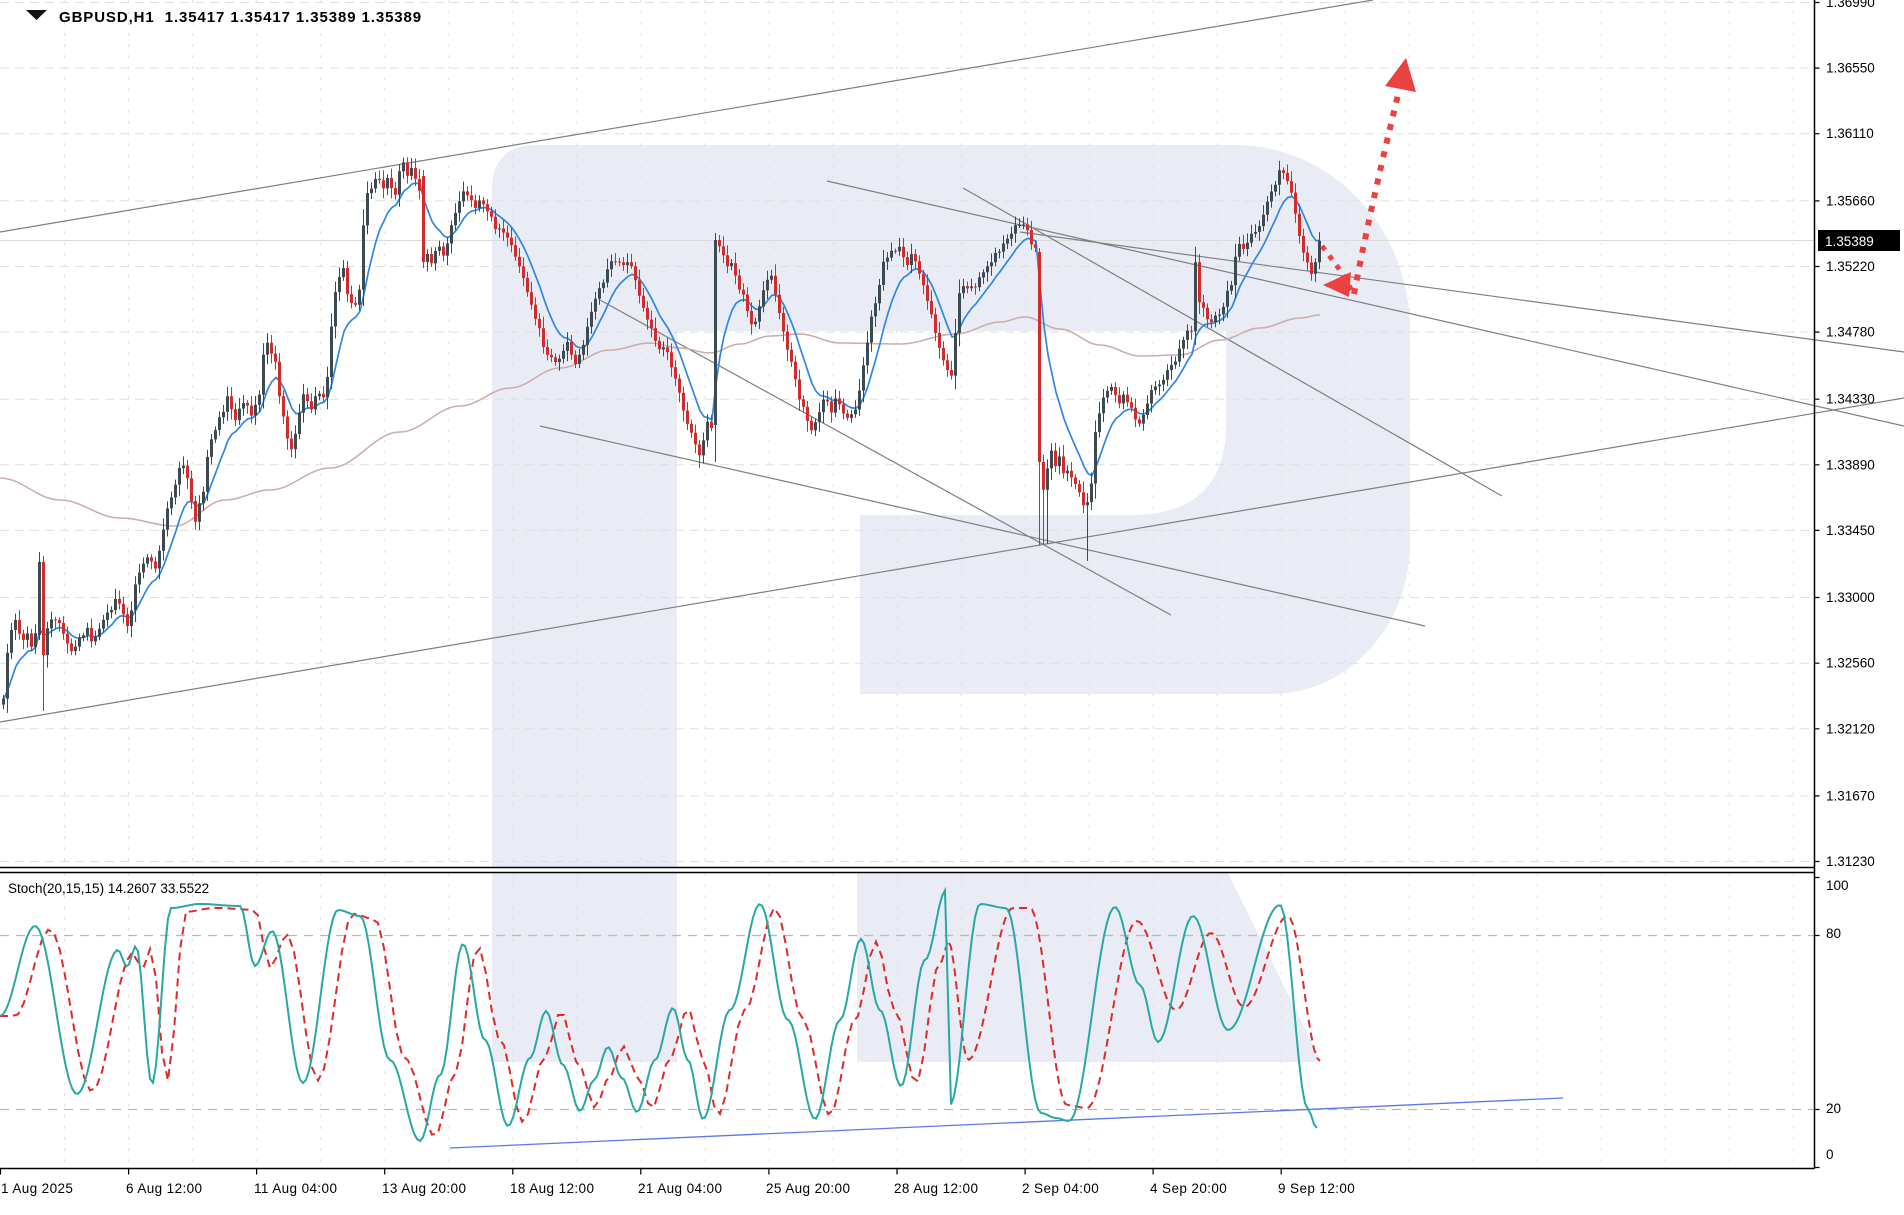  I want to click on svg-text: 1.33450, so click(1850, 530).